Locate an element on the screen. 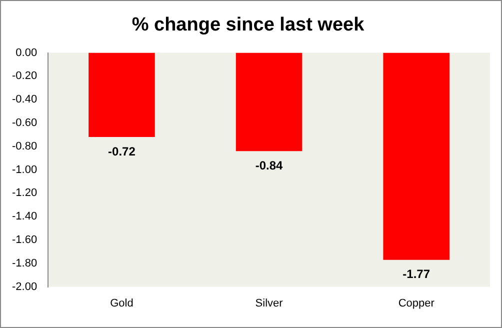  y-tick-label: -2.00 is located at coordinates (25, 286).